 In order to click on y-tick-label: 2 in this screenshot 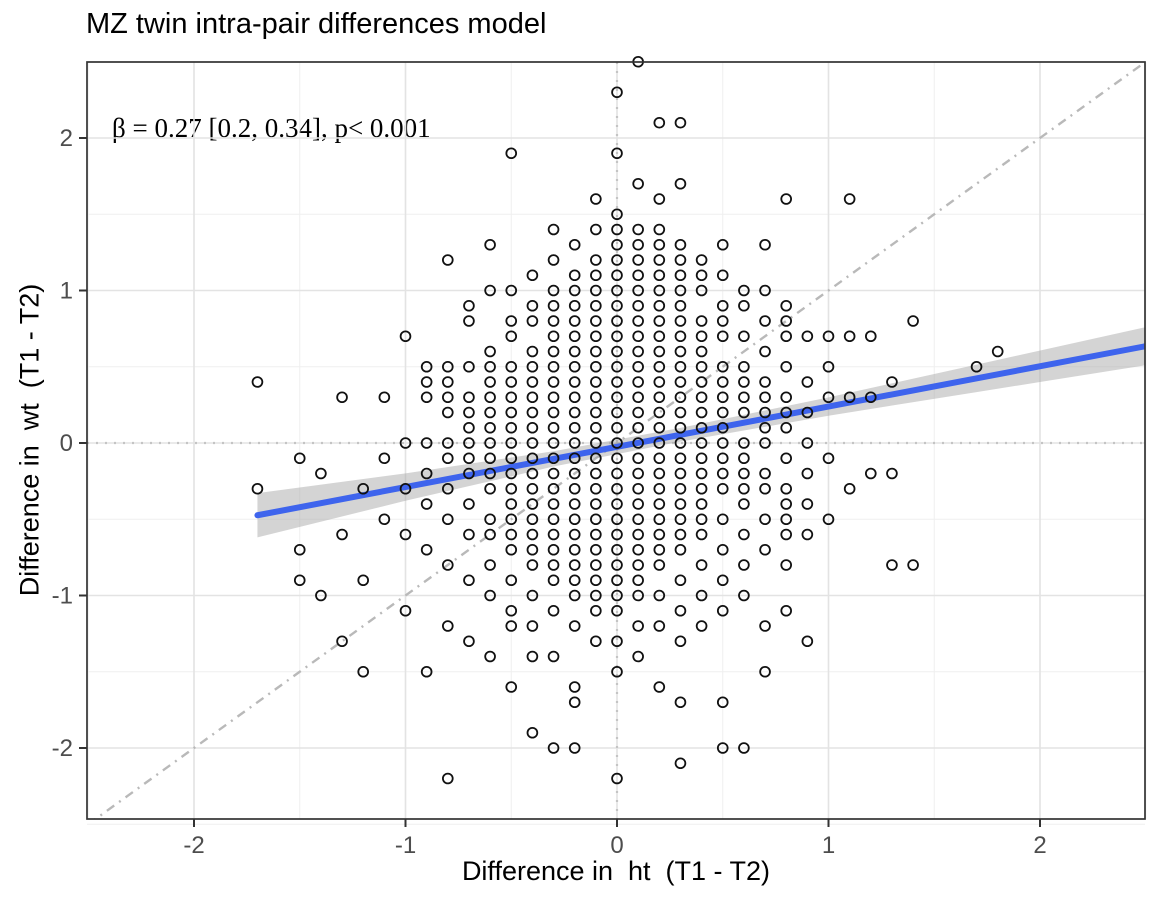, I will do `click(66, 138)`.